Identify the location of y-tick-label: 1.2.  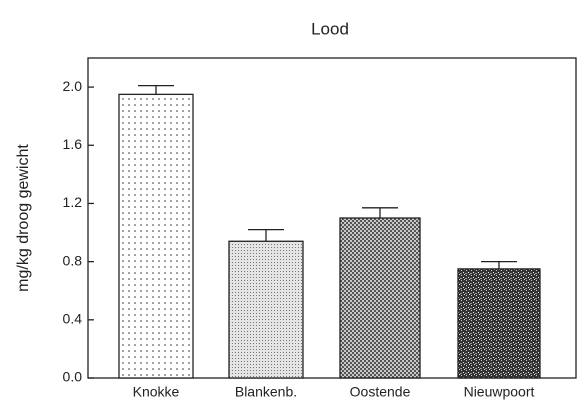
(73, 202).